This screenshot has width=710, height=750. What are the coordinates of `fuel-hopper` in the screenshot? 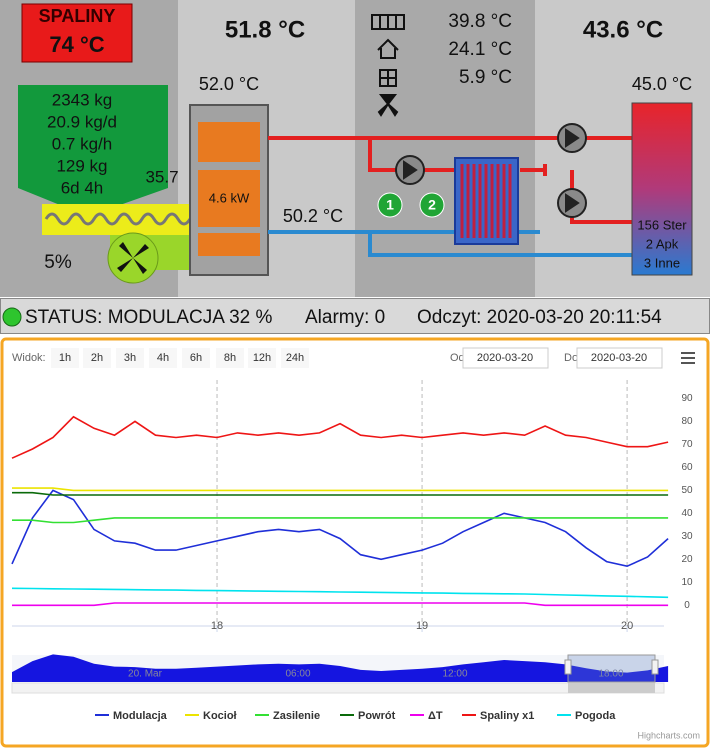 It's located at (93, 145).